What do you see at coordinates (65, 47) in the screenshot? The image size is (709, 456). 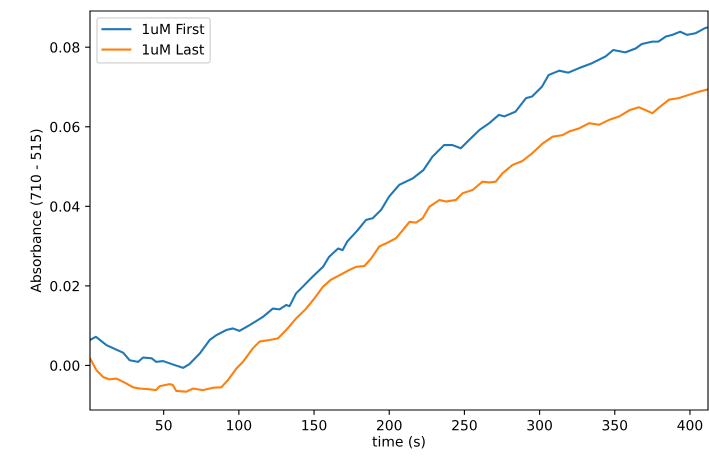 I see `y-tick-label: 0.08` at bounding box center [65, 47].